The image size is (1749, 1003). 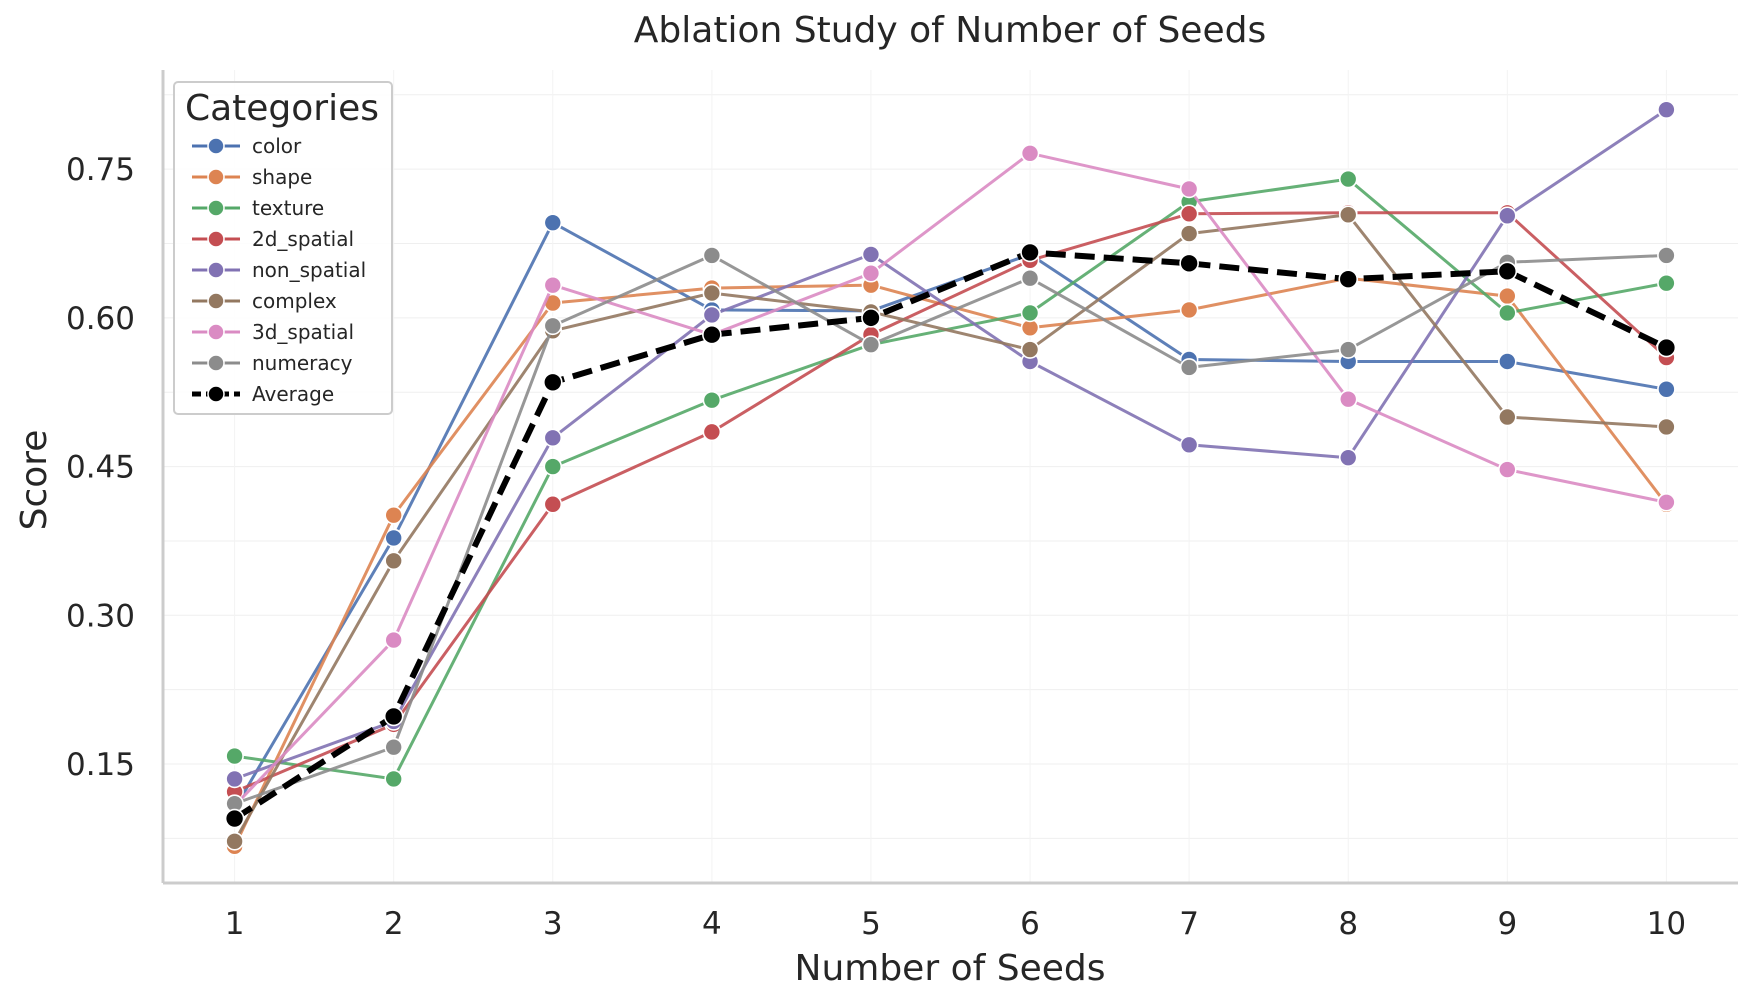 I want to click on legend-label: 3d_spatial, so click(x=303, y=332).